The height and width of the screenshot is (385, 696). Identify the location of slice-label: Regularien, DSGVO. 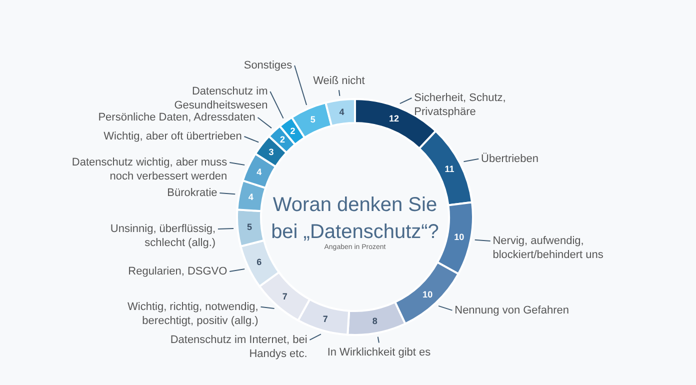
(178, 272).